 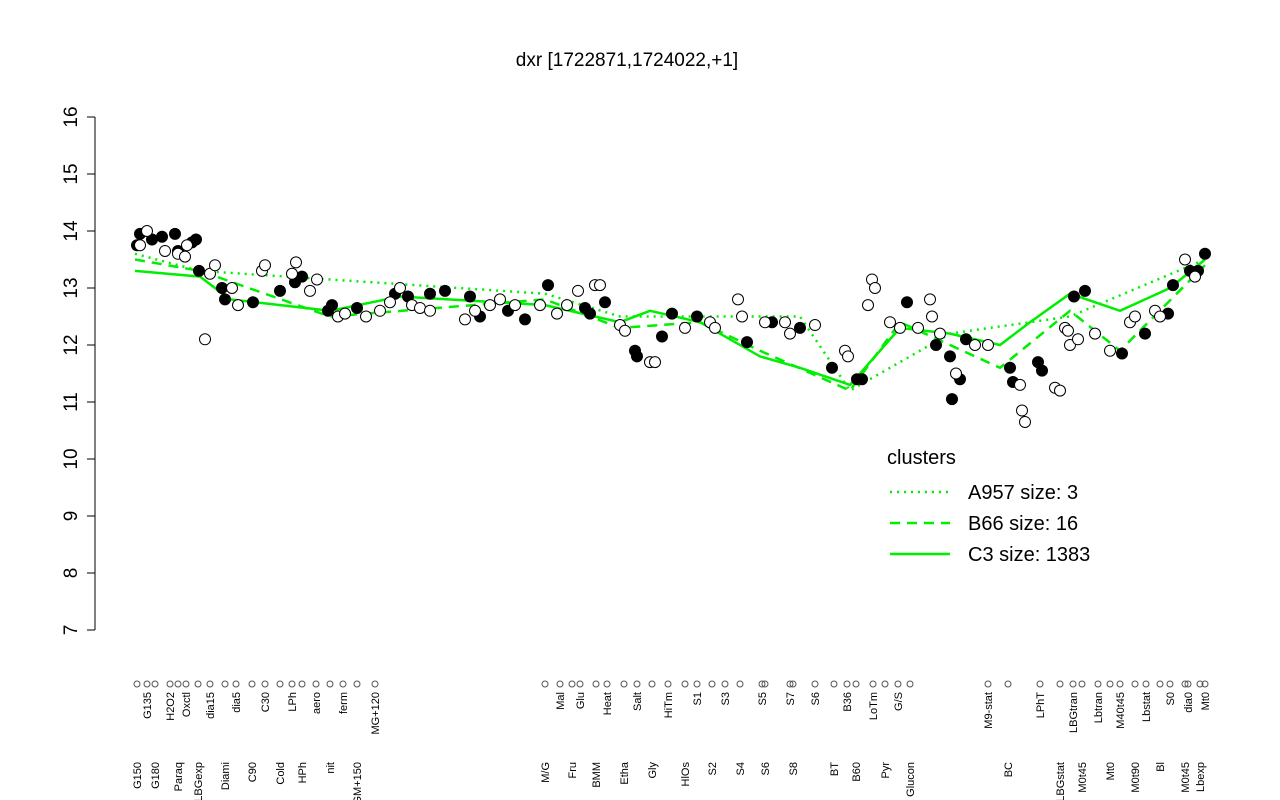 What do you see at coordinates (1029, 555) in the screenshot?
I see `legend-label: C3 size: 1383` at bounding box center [1029, 555].